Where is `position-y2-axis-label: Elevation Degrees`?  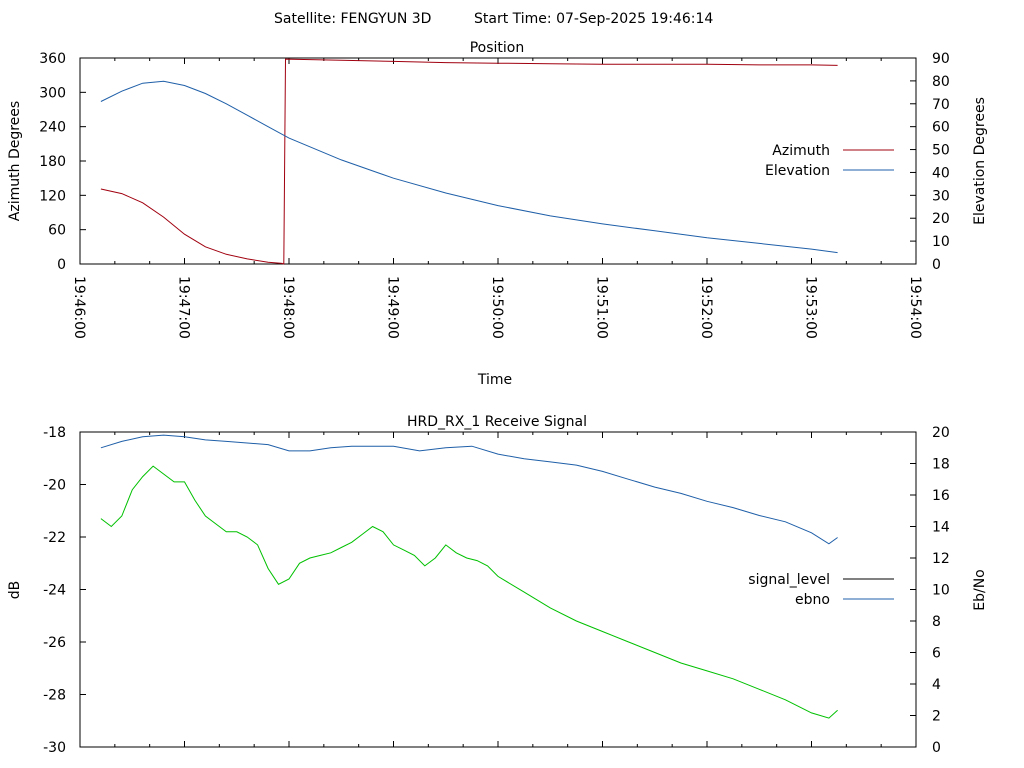 position-y2-axis-label: Elevation Degrees is located at coordinates (980, 161).